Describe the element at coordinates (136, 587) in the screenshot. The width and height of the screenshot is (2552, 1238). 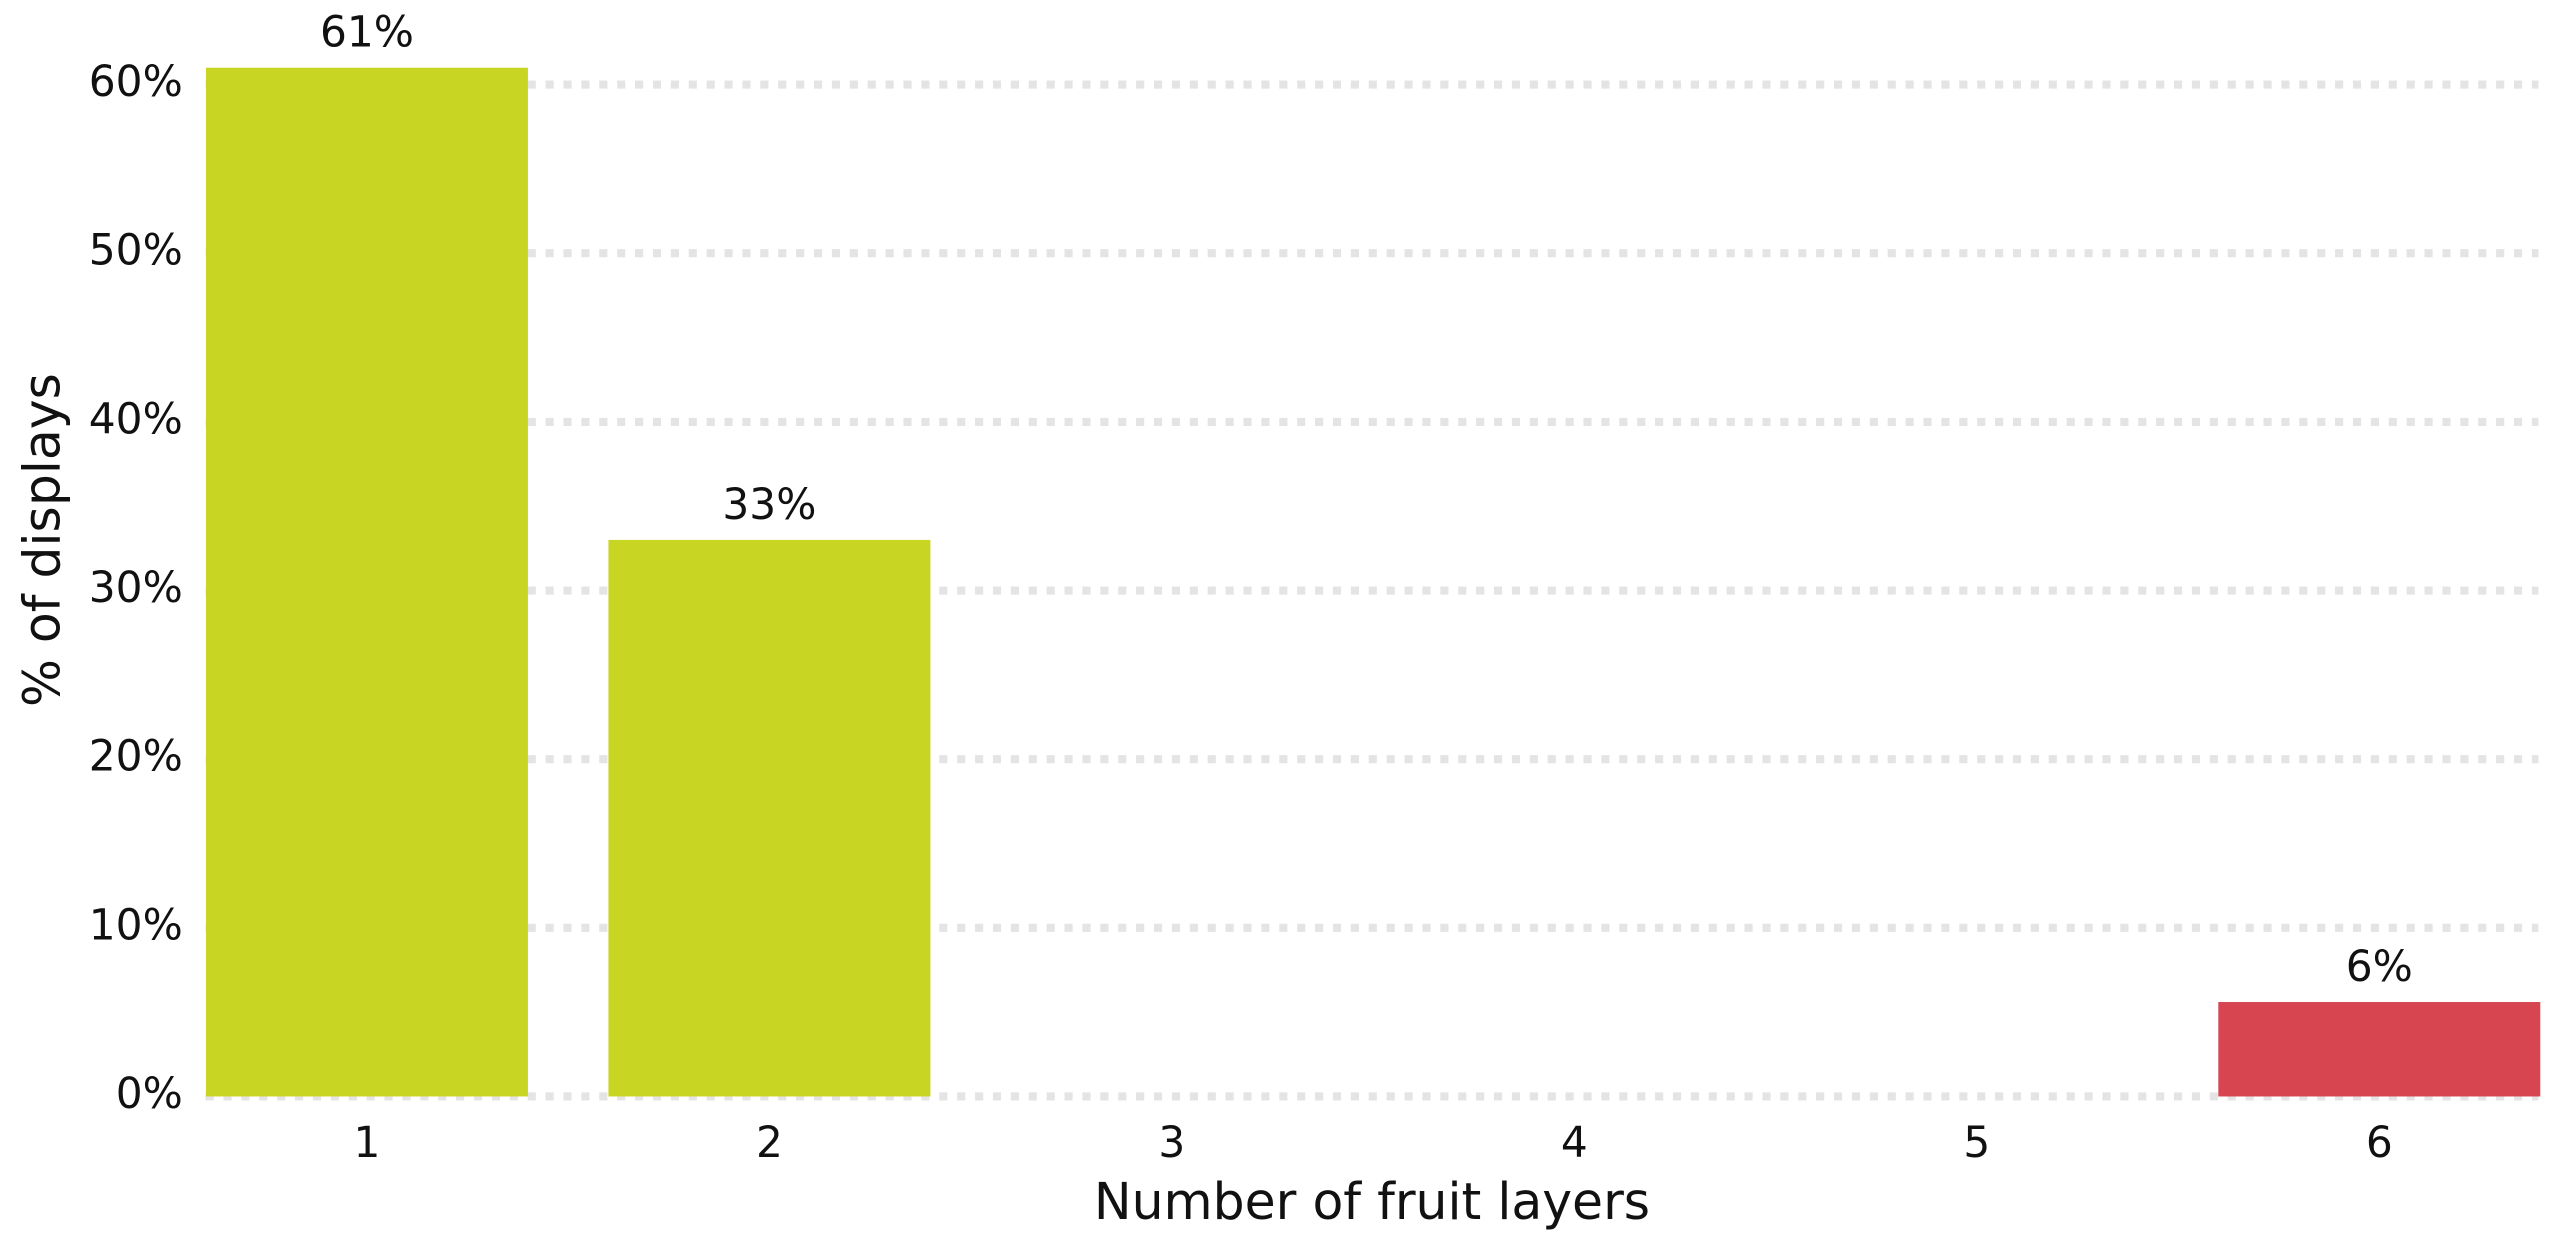
I see `y-tick-label: 30%` at that location.